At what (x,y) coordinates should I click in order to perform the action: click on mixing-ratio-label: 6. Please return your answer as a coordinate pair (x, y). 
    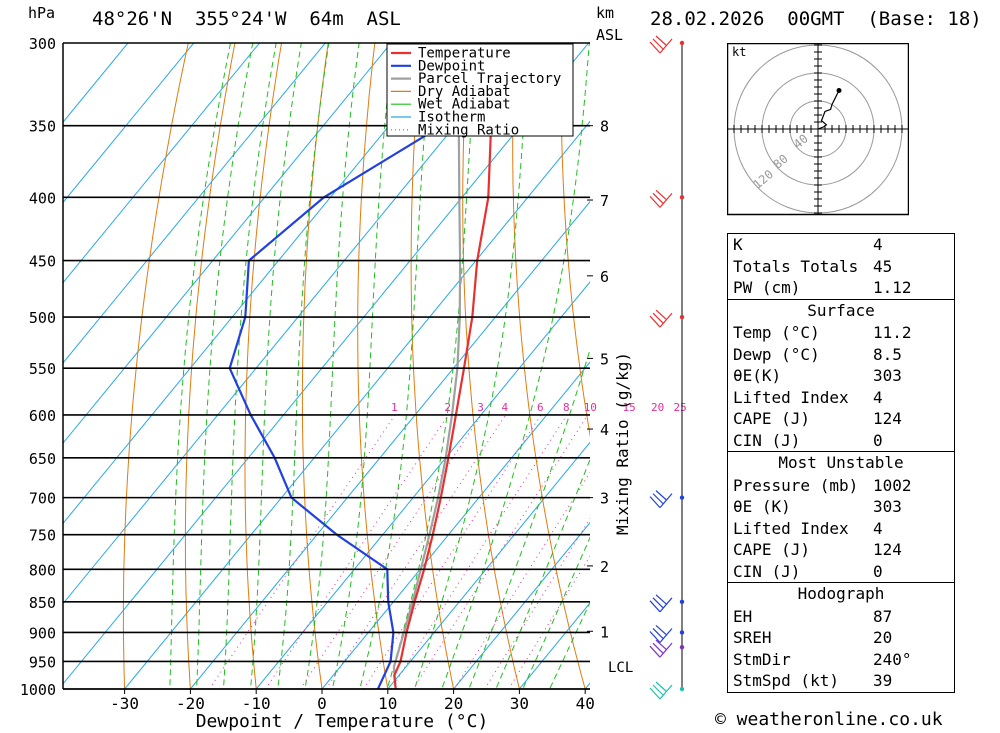
    Looking at the image, I should click on (540, 407).